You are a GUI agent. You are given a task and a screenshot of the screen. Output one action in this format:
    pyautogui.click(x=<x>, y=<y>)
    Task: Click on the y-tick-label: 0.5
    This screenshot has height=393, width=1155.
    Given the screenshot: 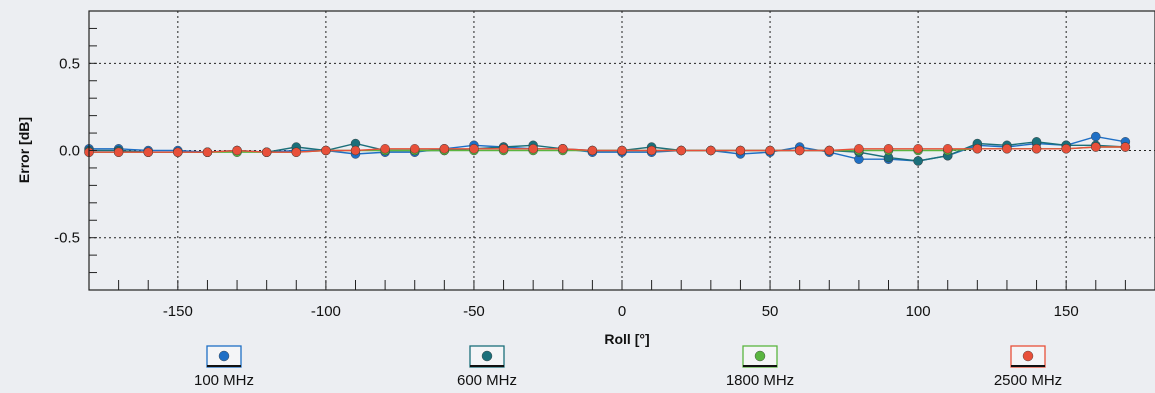 What is the action you would take?
    pyautogui.click(x=69, y=63)
    